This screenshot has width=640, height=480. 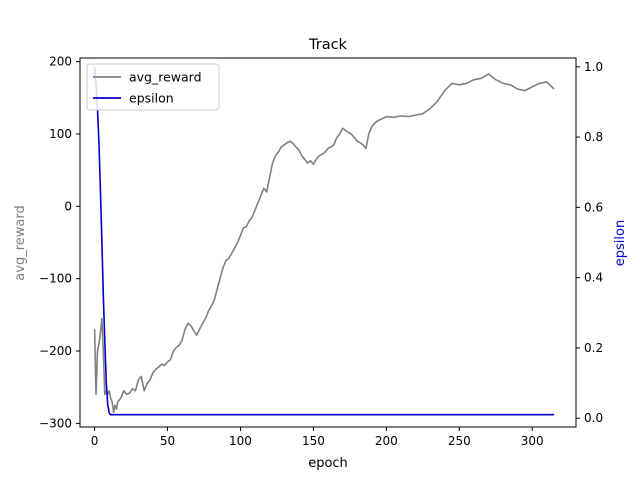 I want to click on x-tick-label: 50, so click(x=167, y=441).